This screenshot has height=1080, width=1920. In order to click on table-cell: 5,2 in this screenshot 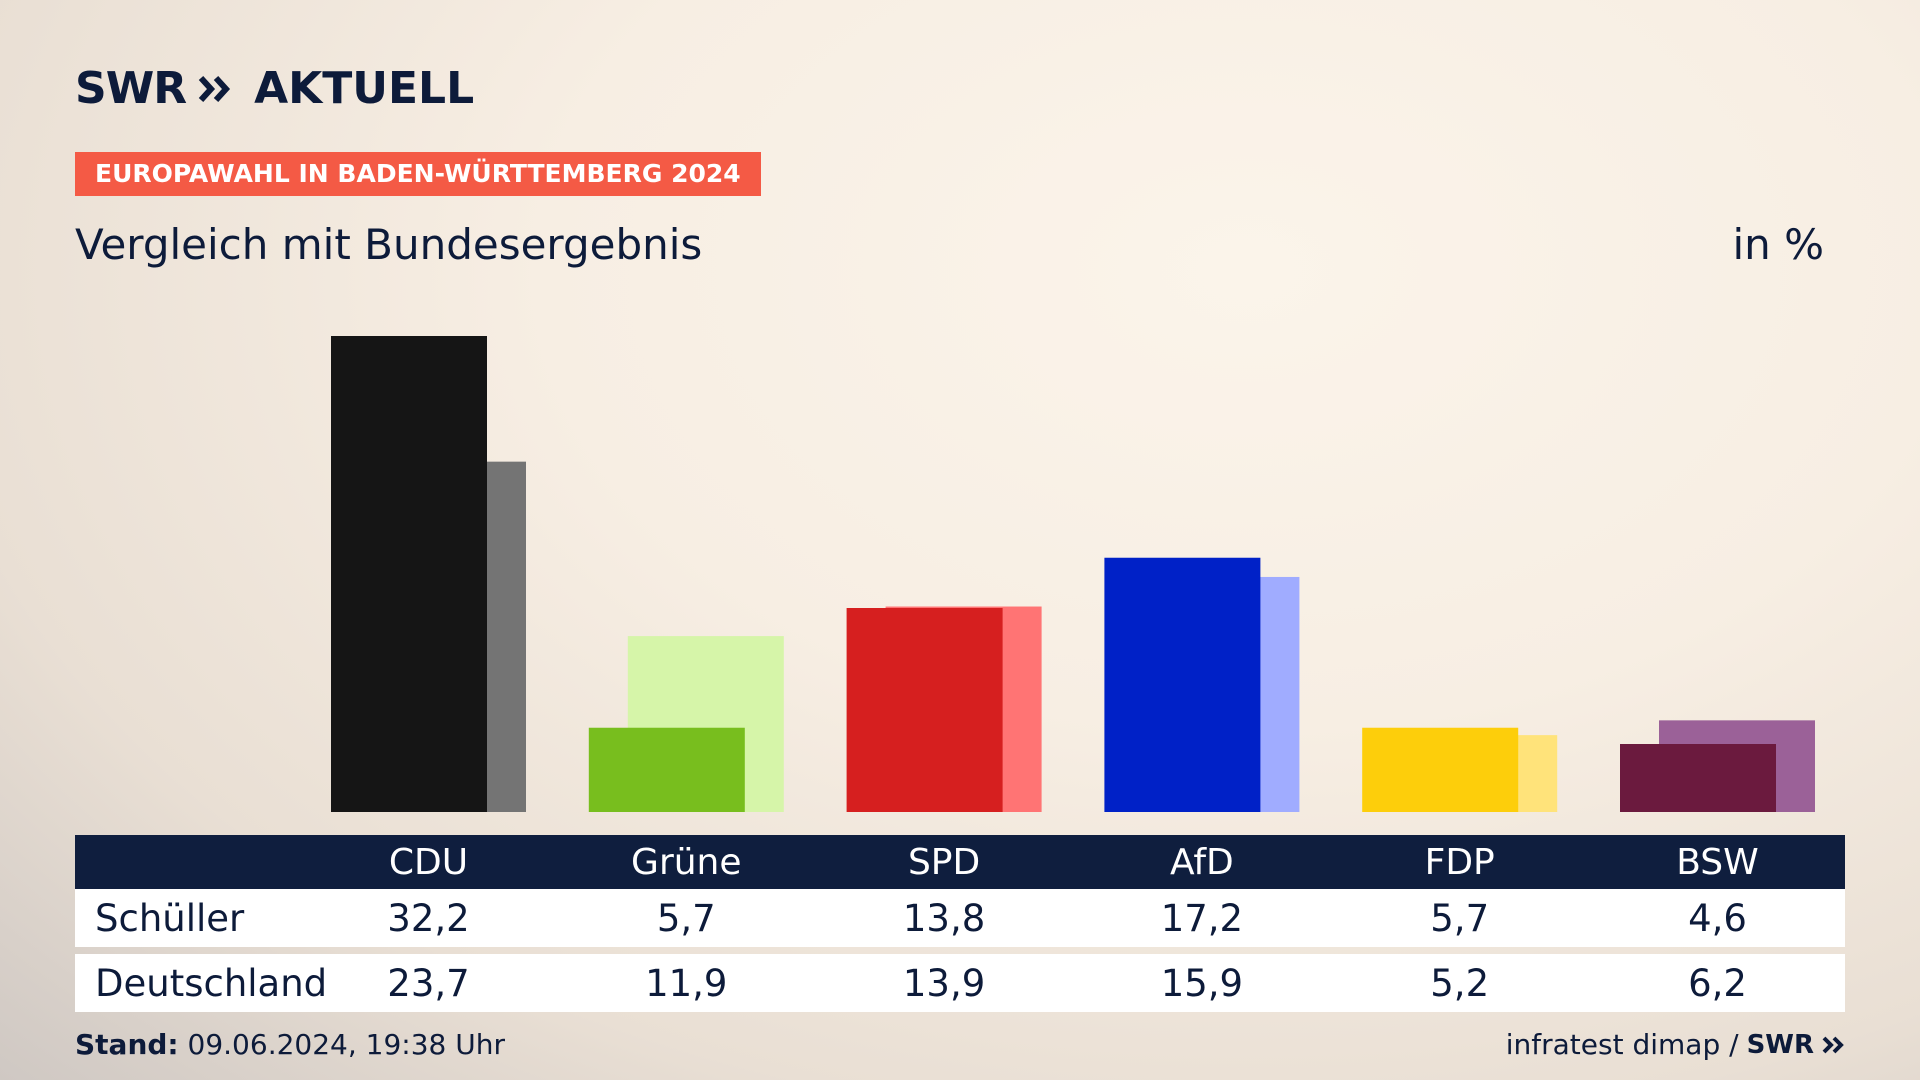, I will do `click(1460, 983)`.